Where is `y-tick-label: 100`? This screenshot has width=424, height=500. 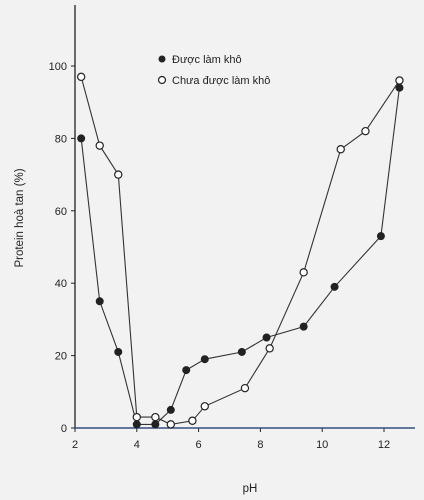 y-tick-label: 100 is located at coordinates (58, 67).